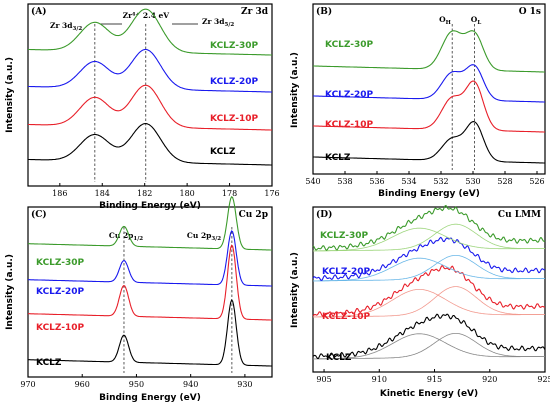  I want to click on x-tick-label-b: 528, so click(504, 181).